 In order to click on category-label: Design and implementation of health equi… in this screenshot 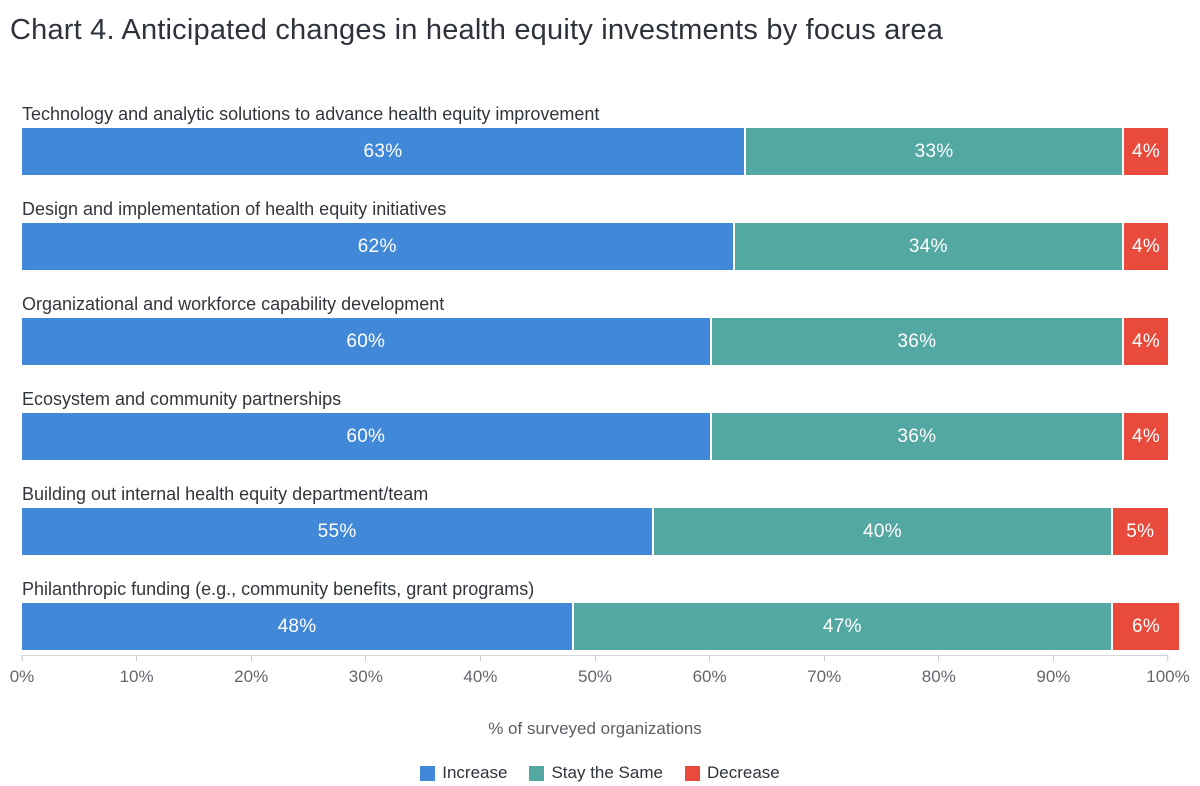, I will do `click(234, 209)`.